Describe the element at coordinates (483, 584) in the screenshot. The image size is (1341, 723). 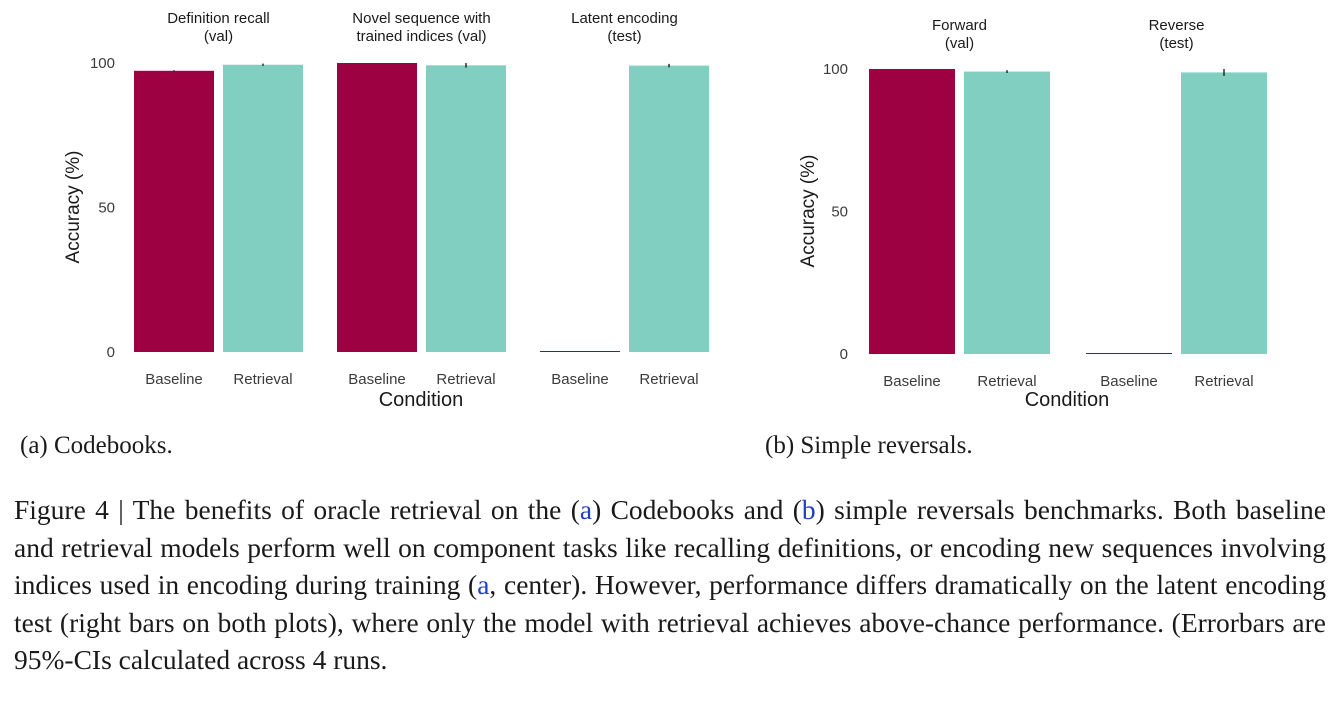
I see `caption-link-a-center: a` at that location.